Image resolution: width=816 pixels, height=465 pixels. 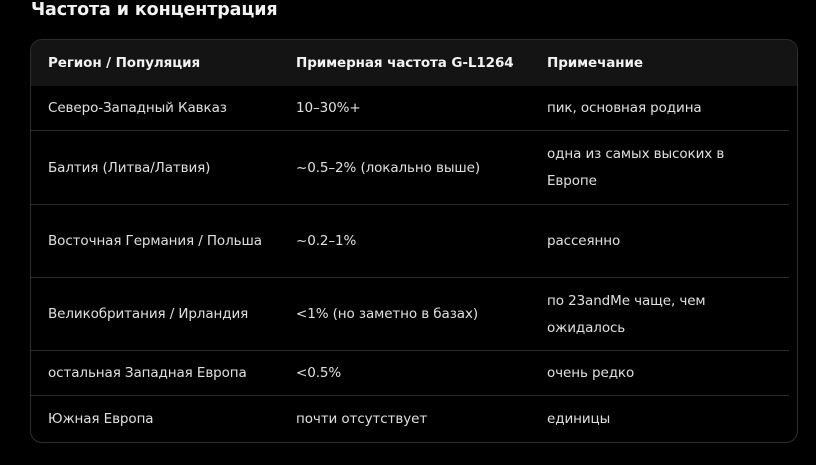 What do you see at coordinates (624, 108) in the screenshot?
I see `cell-note: пик, основная родина` at bounding box center [624, 108].